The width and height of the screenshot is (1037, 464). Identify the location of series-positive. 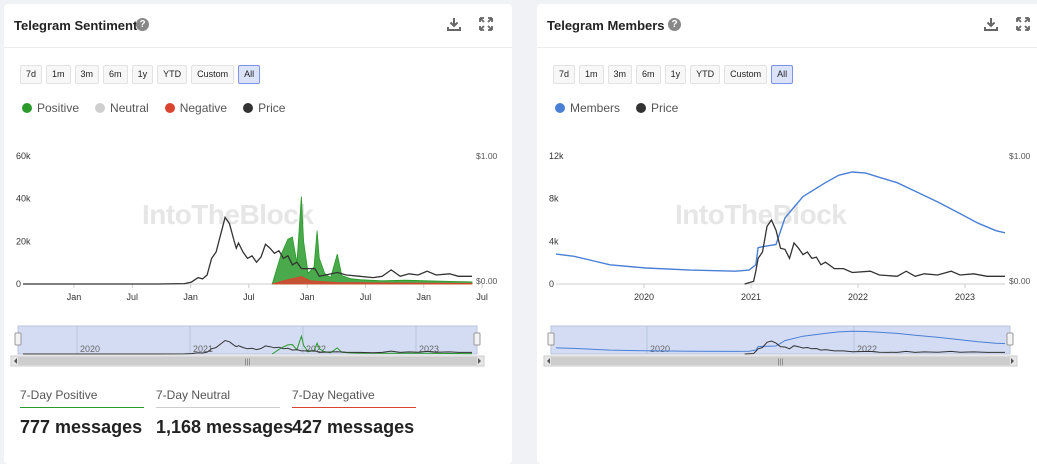
(372, 240).